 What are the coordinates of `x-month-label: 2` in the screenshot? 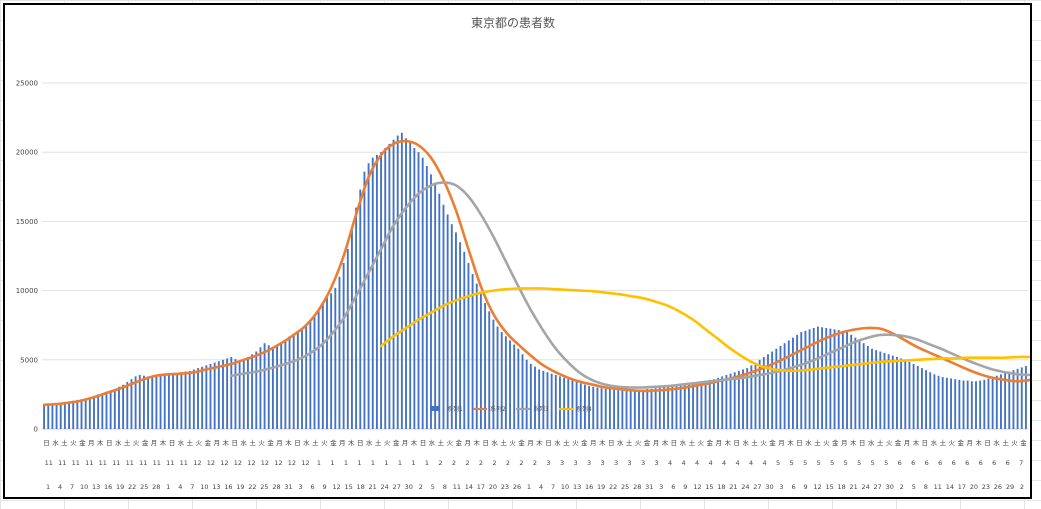 It's located at (508, 463).